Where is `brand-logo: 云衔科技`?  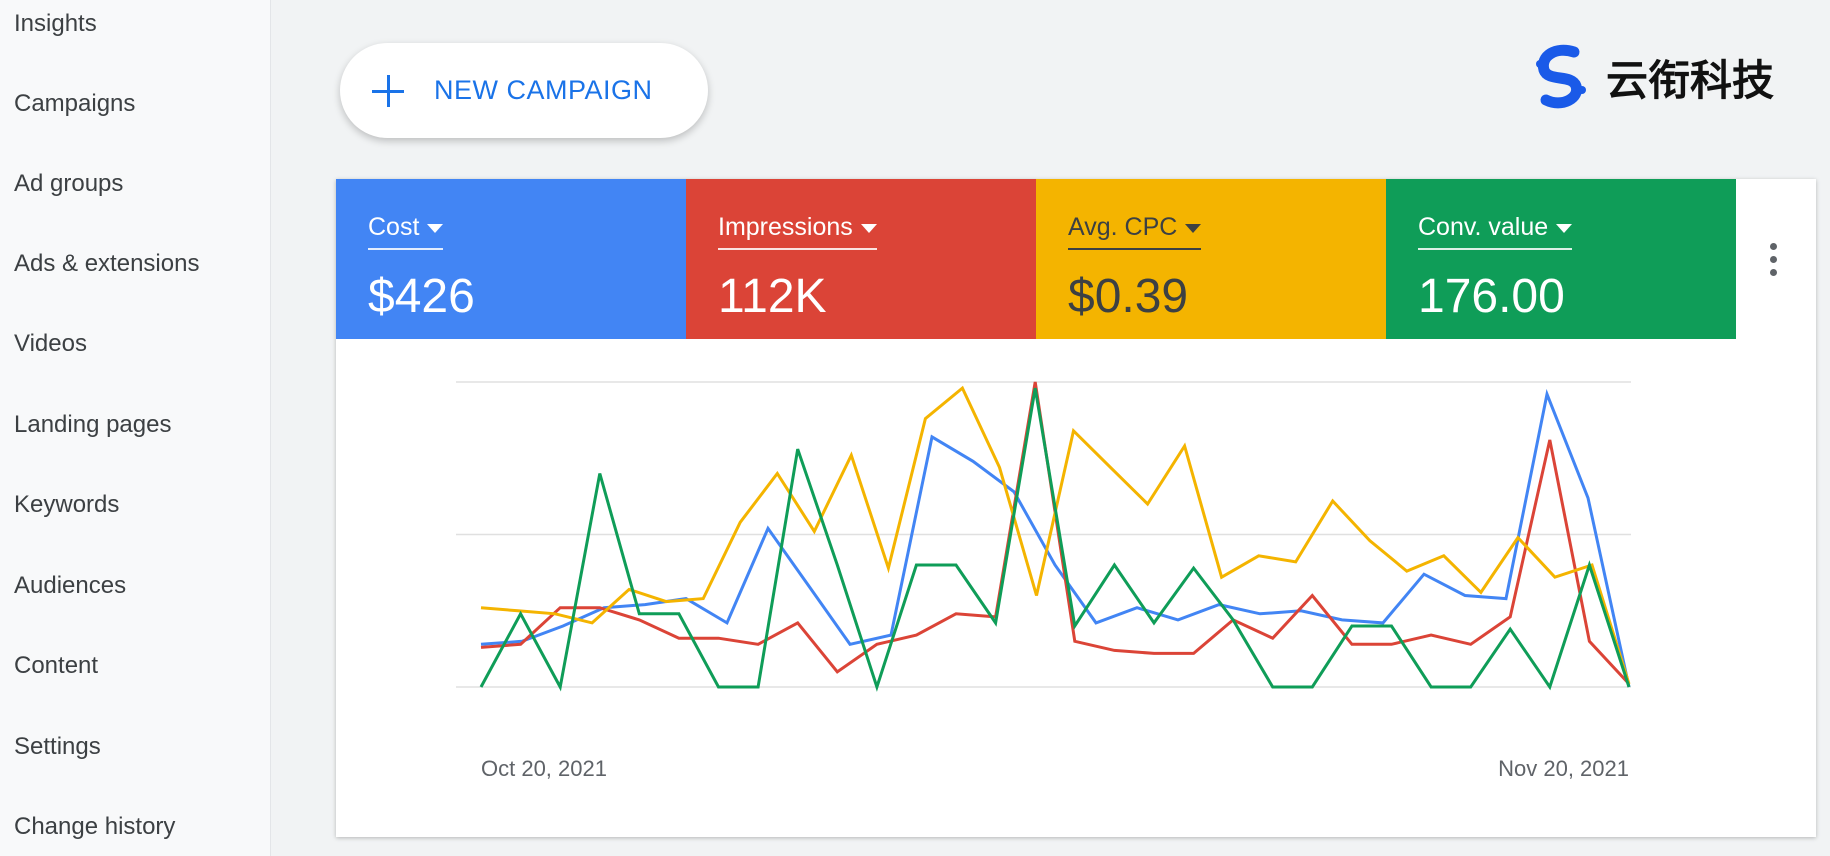
brand-logo: 云衔科技 is located at coordinates (1650, 77).